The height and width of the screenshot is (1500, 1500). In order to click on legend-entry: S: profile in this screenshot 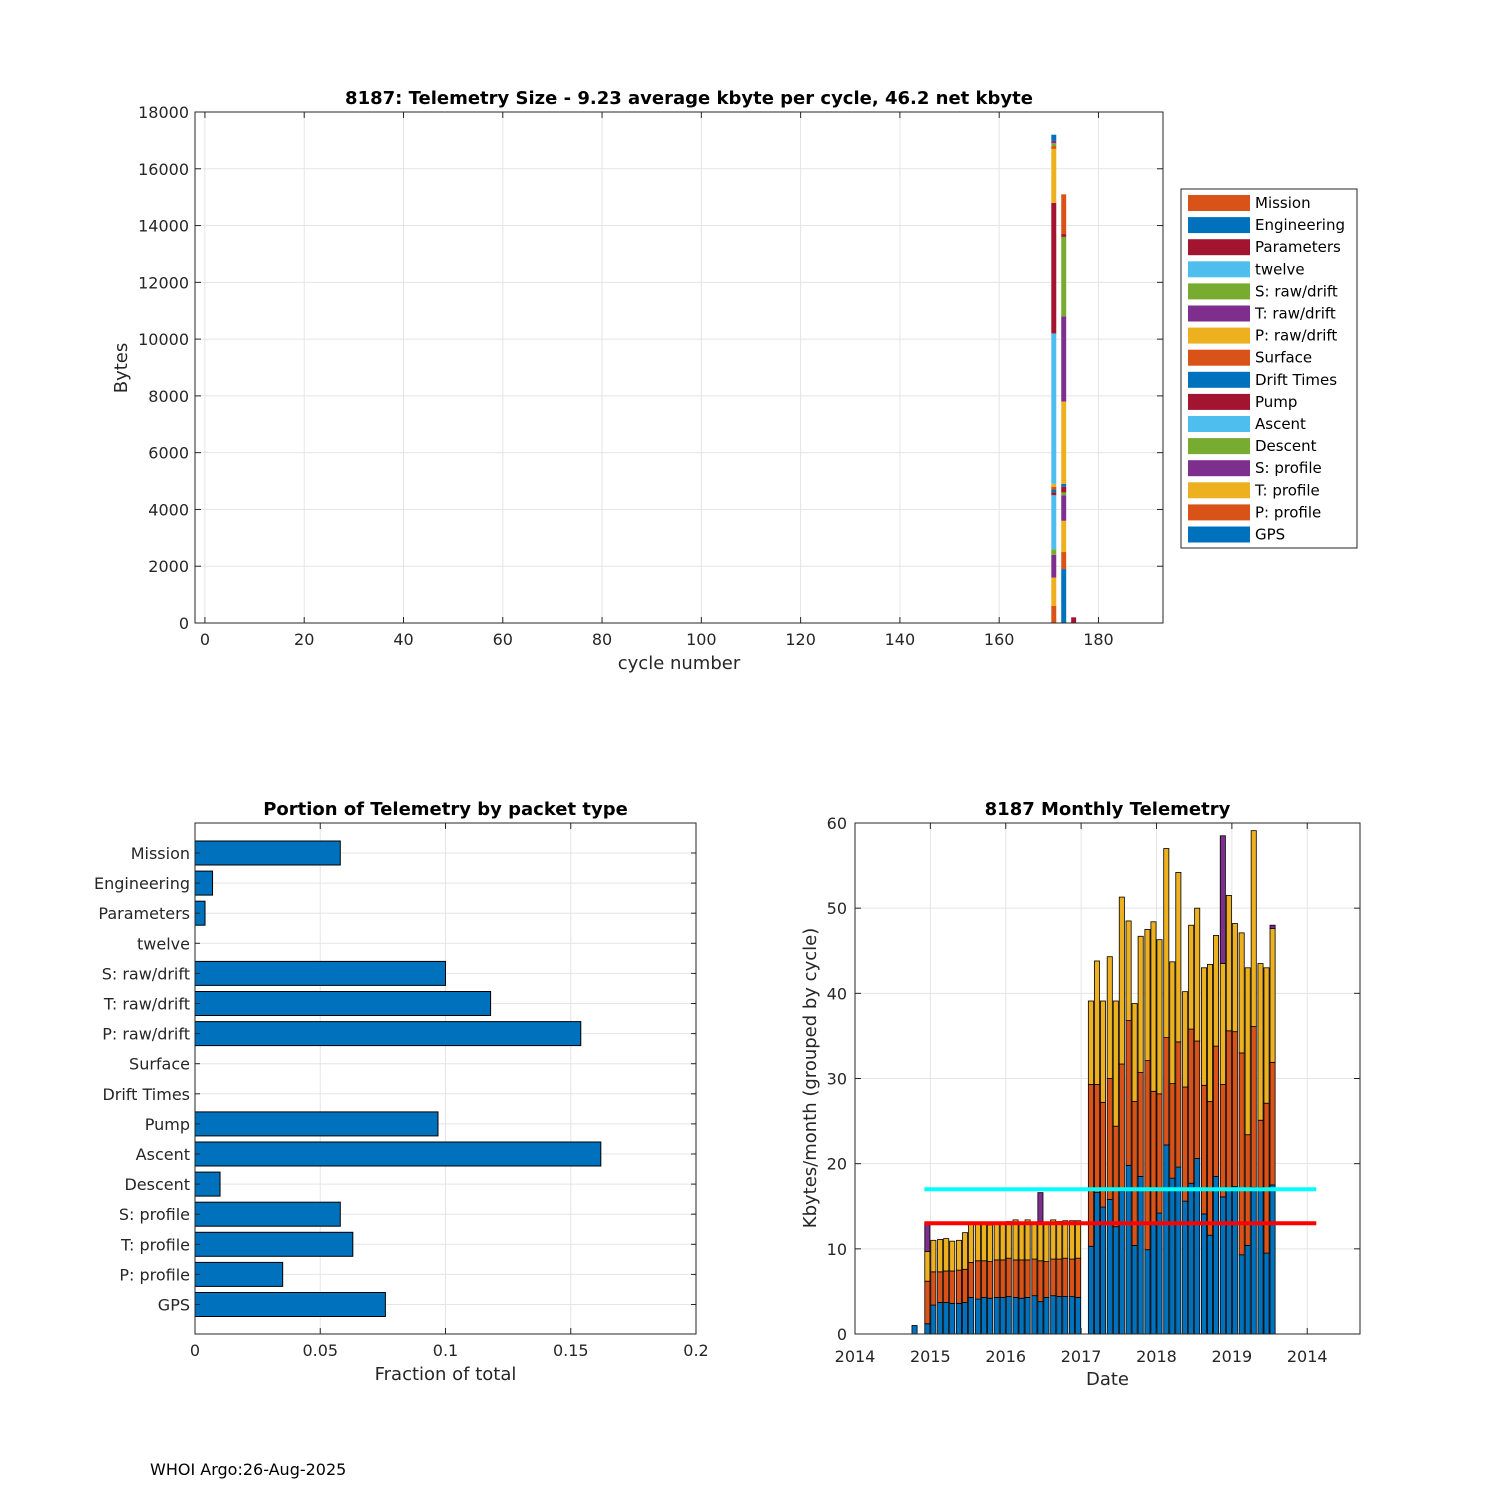, I will do `click(1288, 468)`.